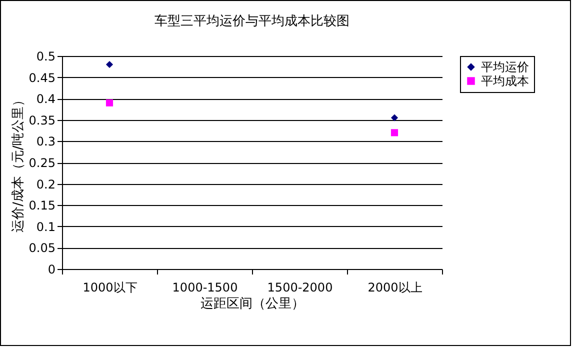 This screenshot has height=348, width=573. I want to click on y-tick-label: 0, so click(52, 269).